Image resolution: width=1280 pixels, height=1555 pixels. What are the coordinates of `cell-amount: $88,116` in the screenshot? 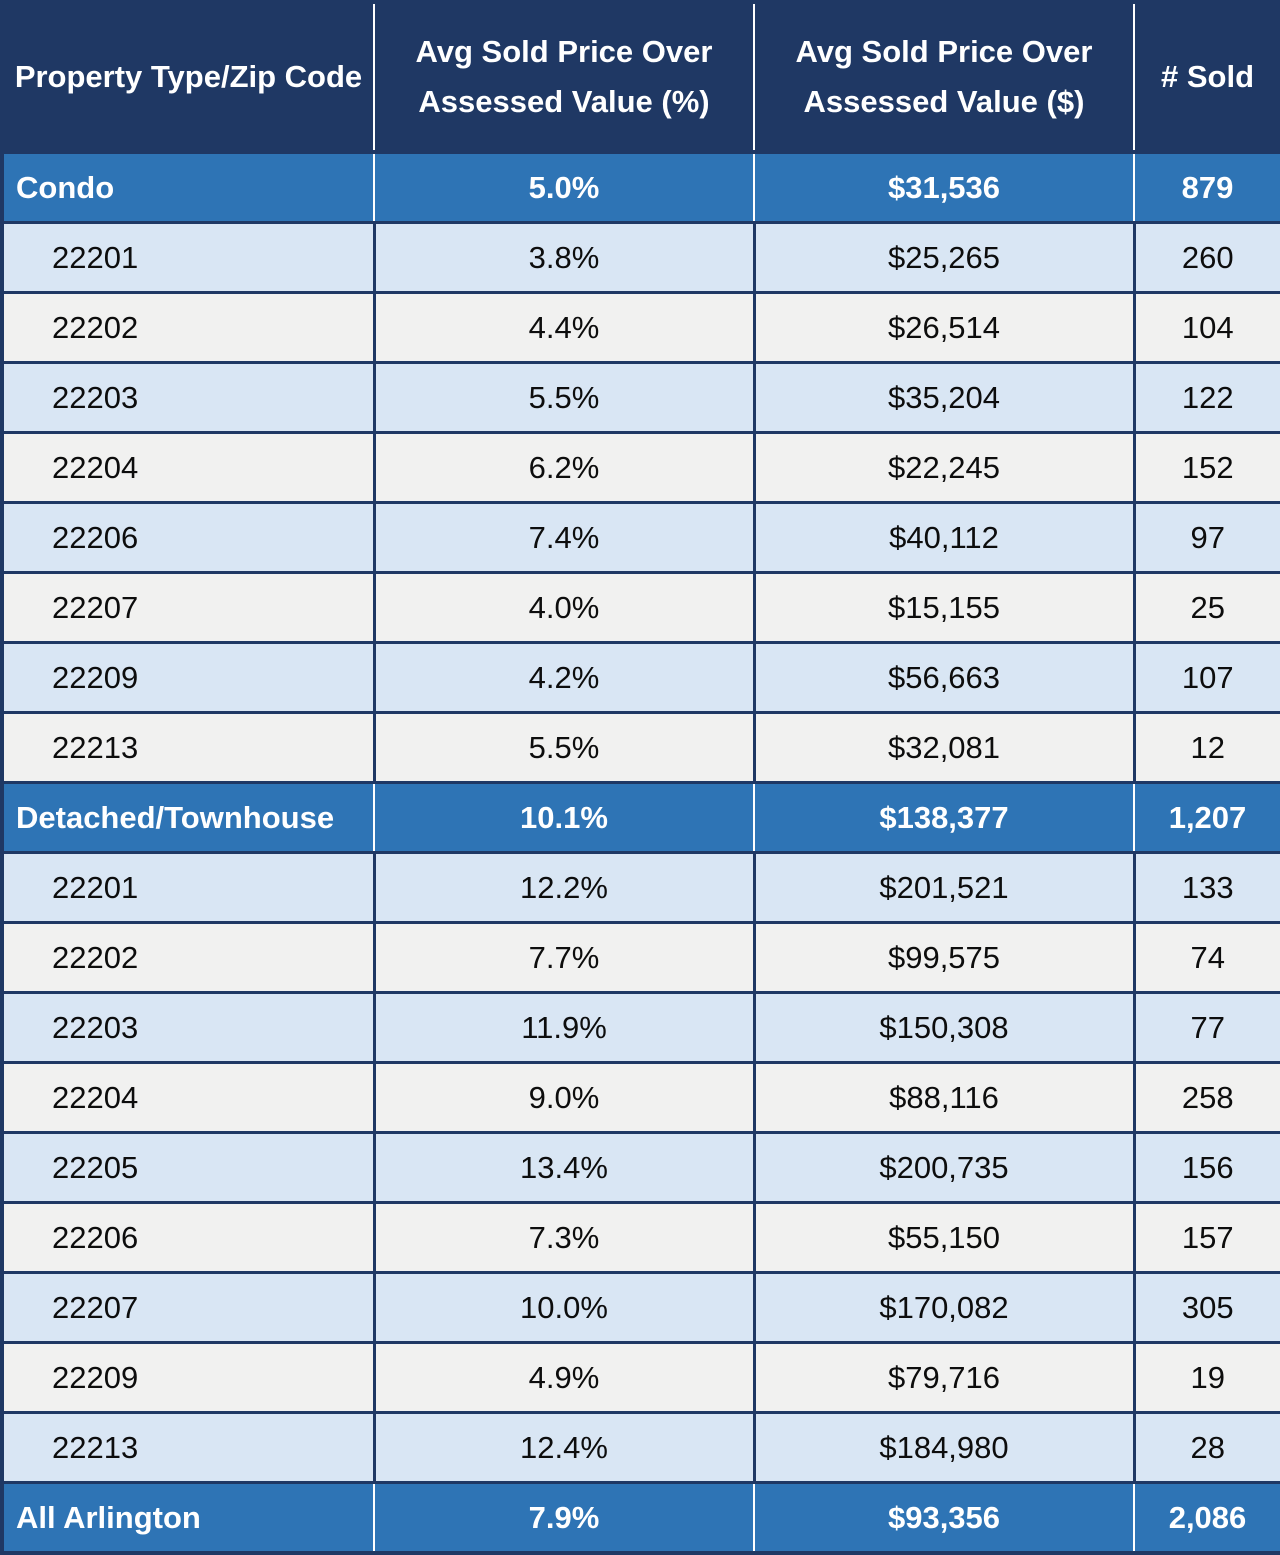 It's located at (944, 1097).